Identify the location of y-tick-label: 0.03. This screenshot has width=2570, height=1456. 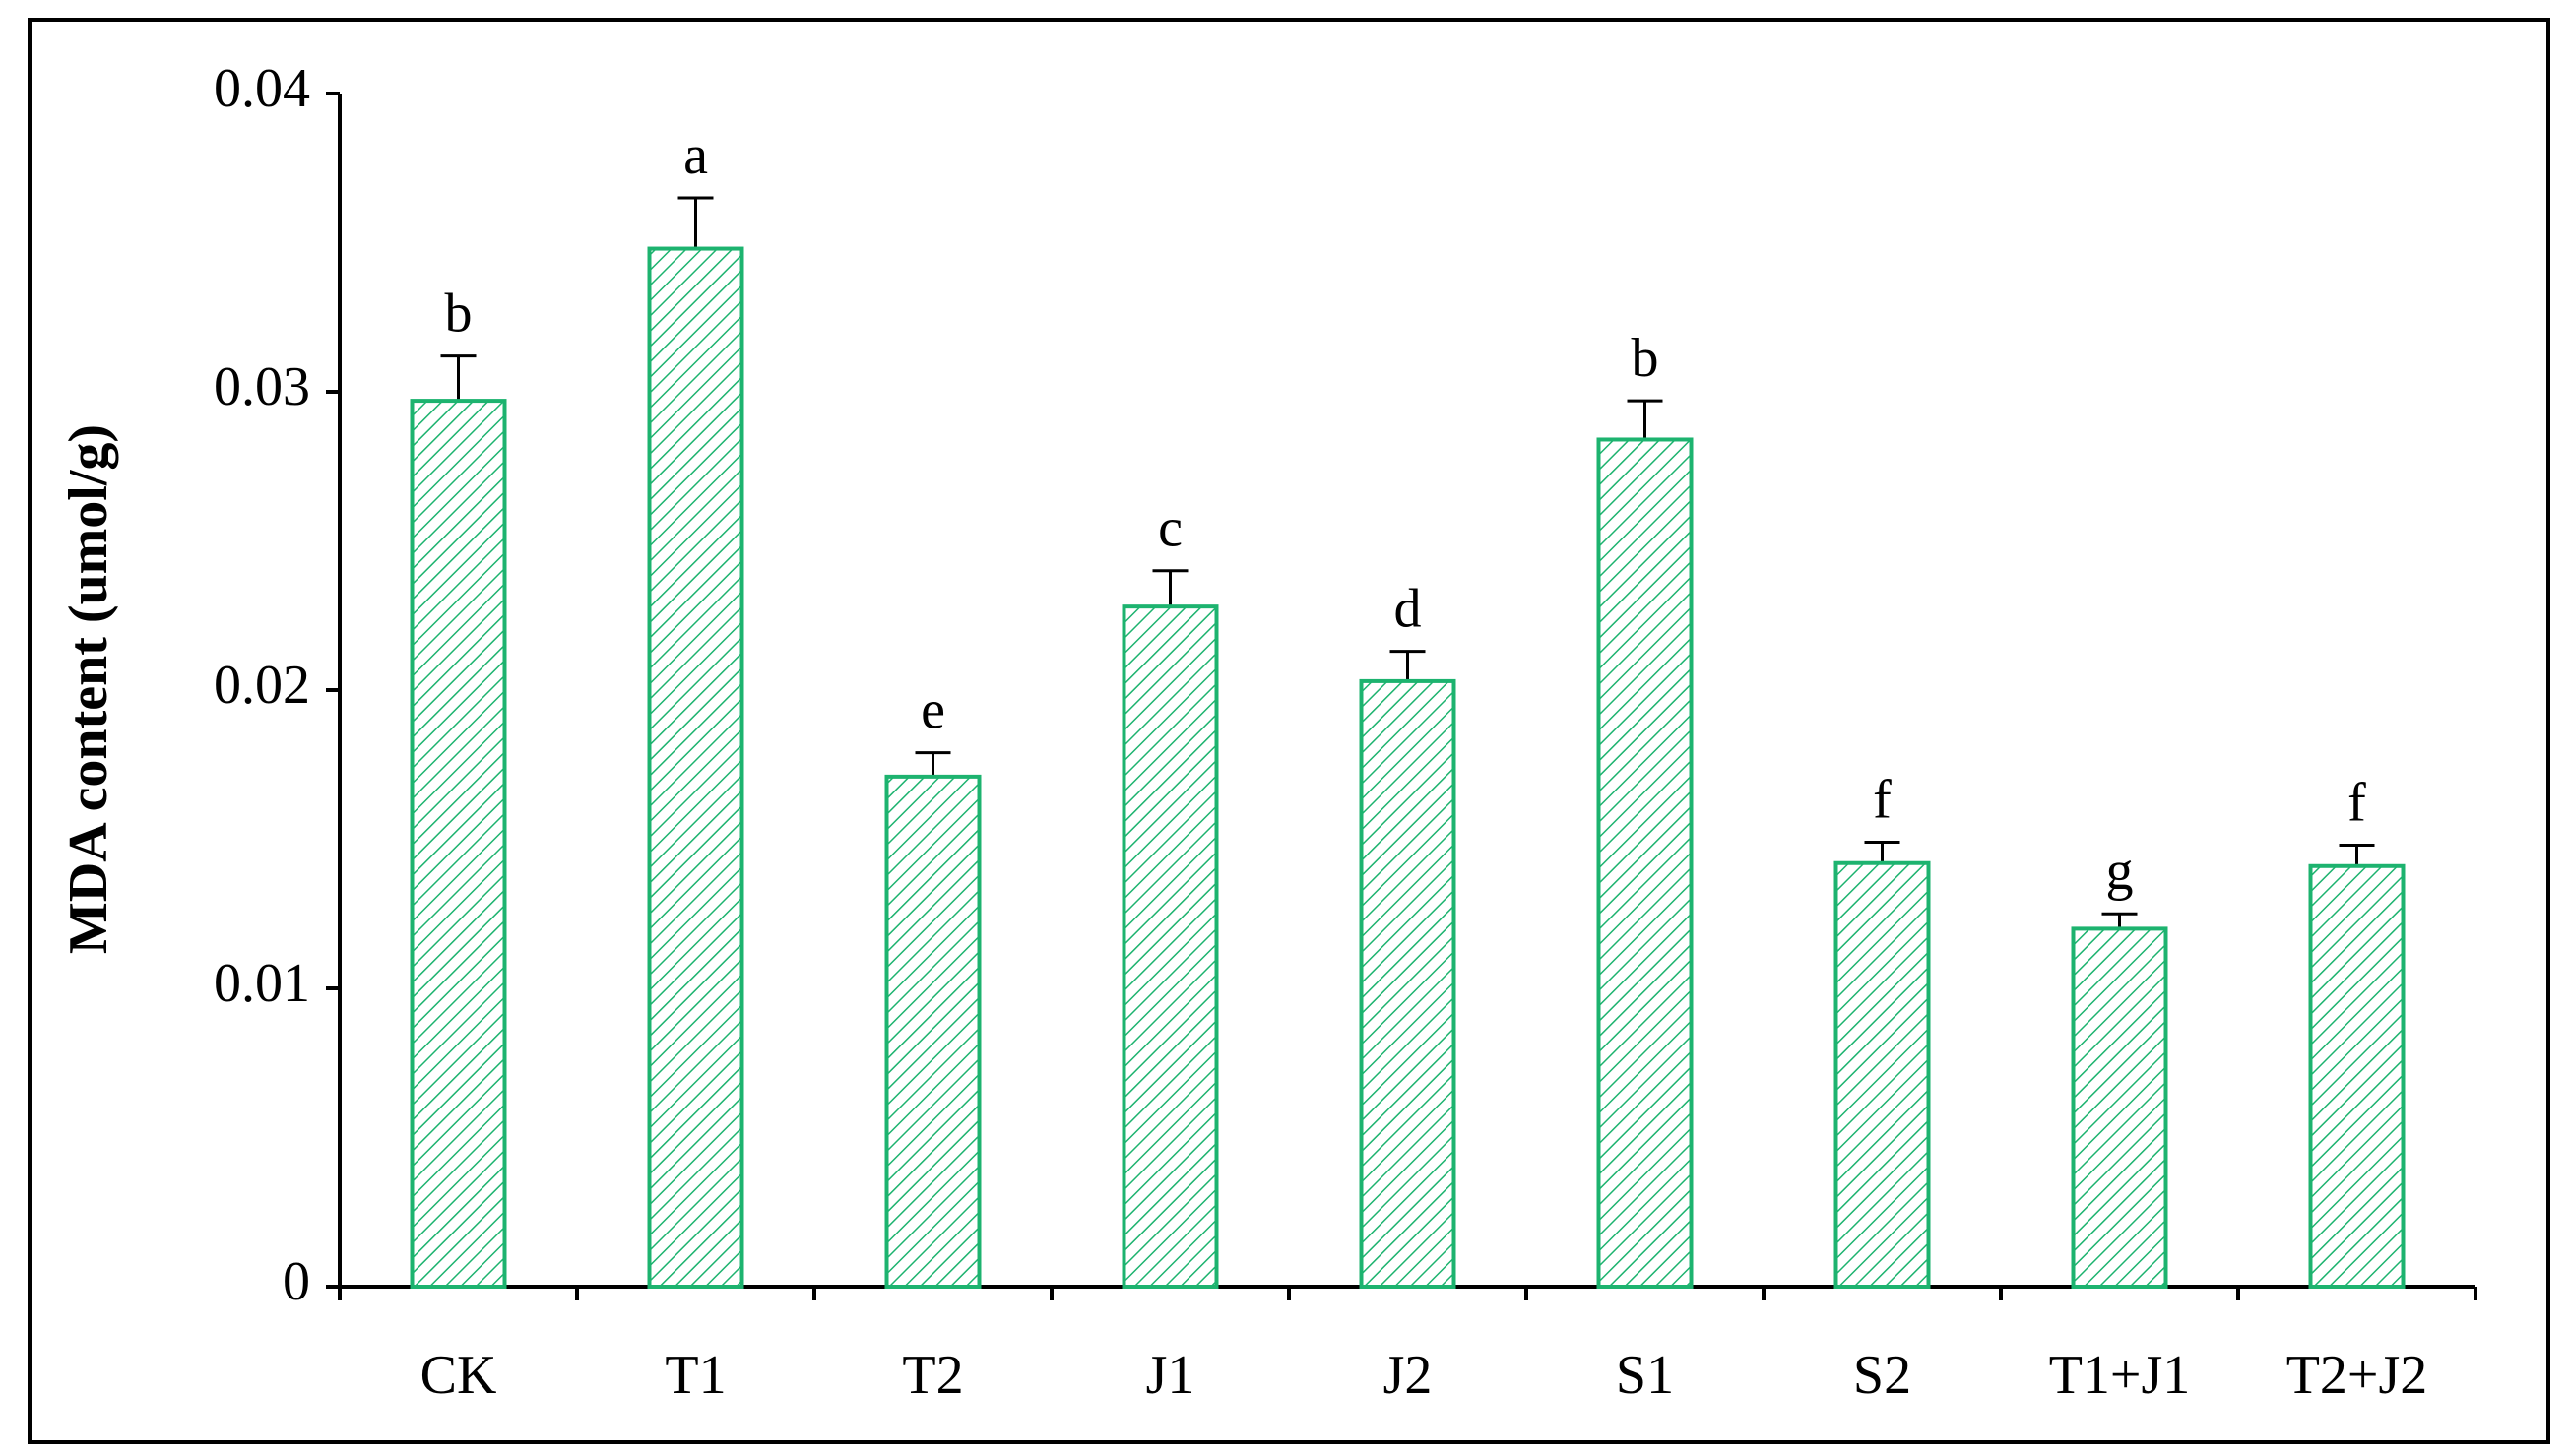
(262, 386).